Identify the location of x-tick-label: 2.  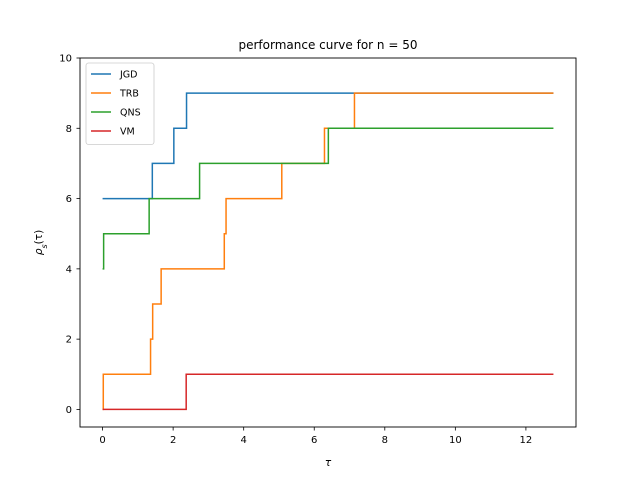
(173, 440).